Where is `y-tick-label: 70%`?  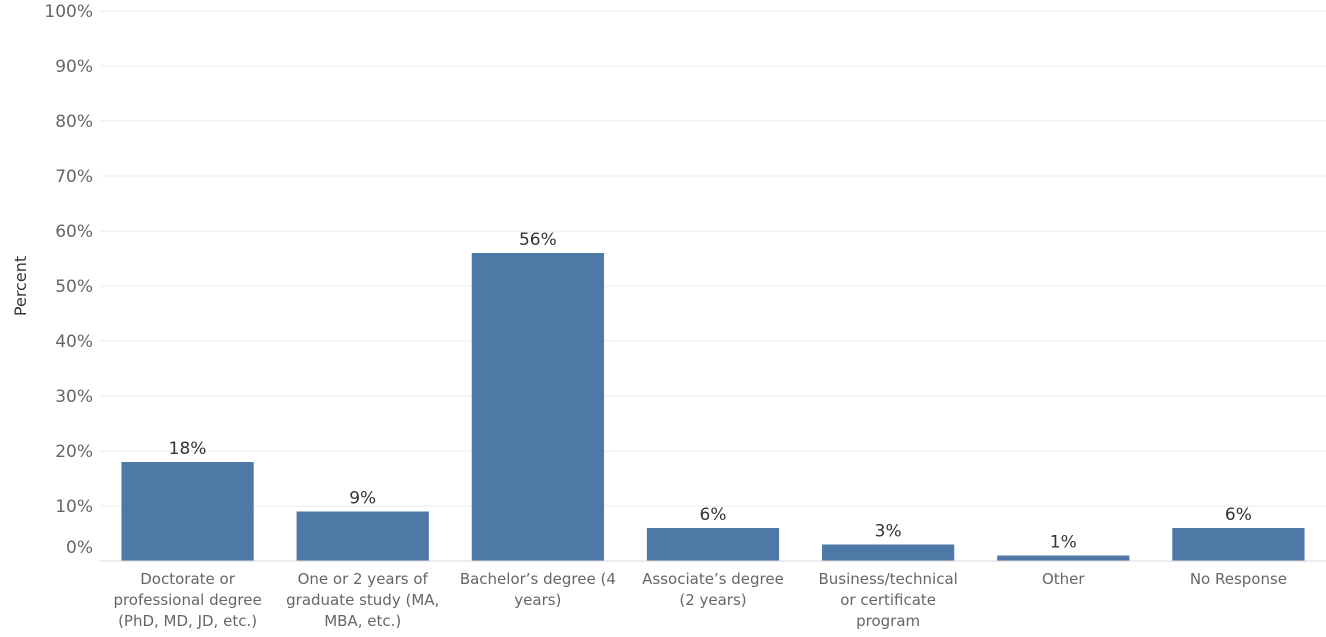
y-tick-label: 70% is located at coordinates (74, 177).